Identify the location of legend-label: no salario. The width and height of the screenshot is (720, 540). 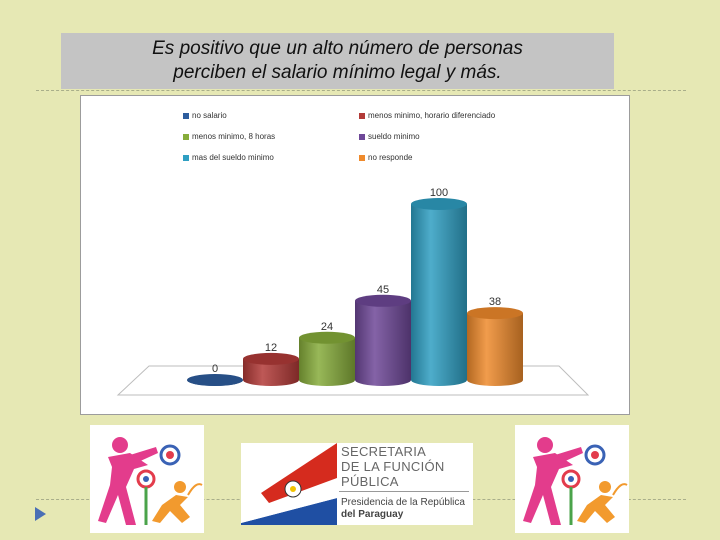
(209, 115).